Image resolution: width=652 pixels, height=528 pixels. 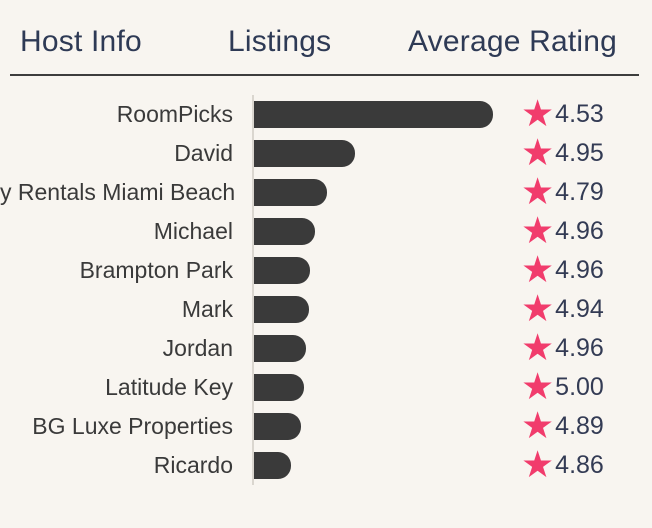 I want to click on rating: ★ 5.00, so click(x=562, y=387).